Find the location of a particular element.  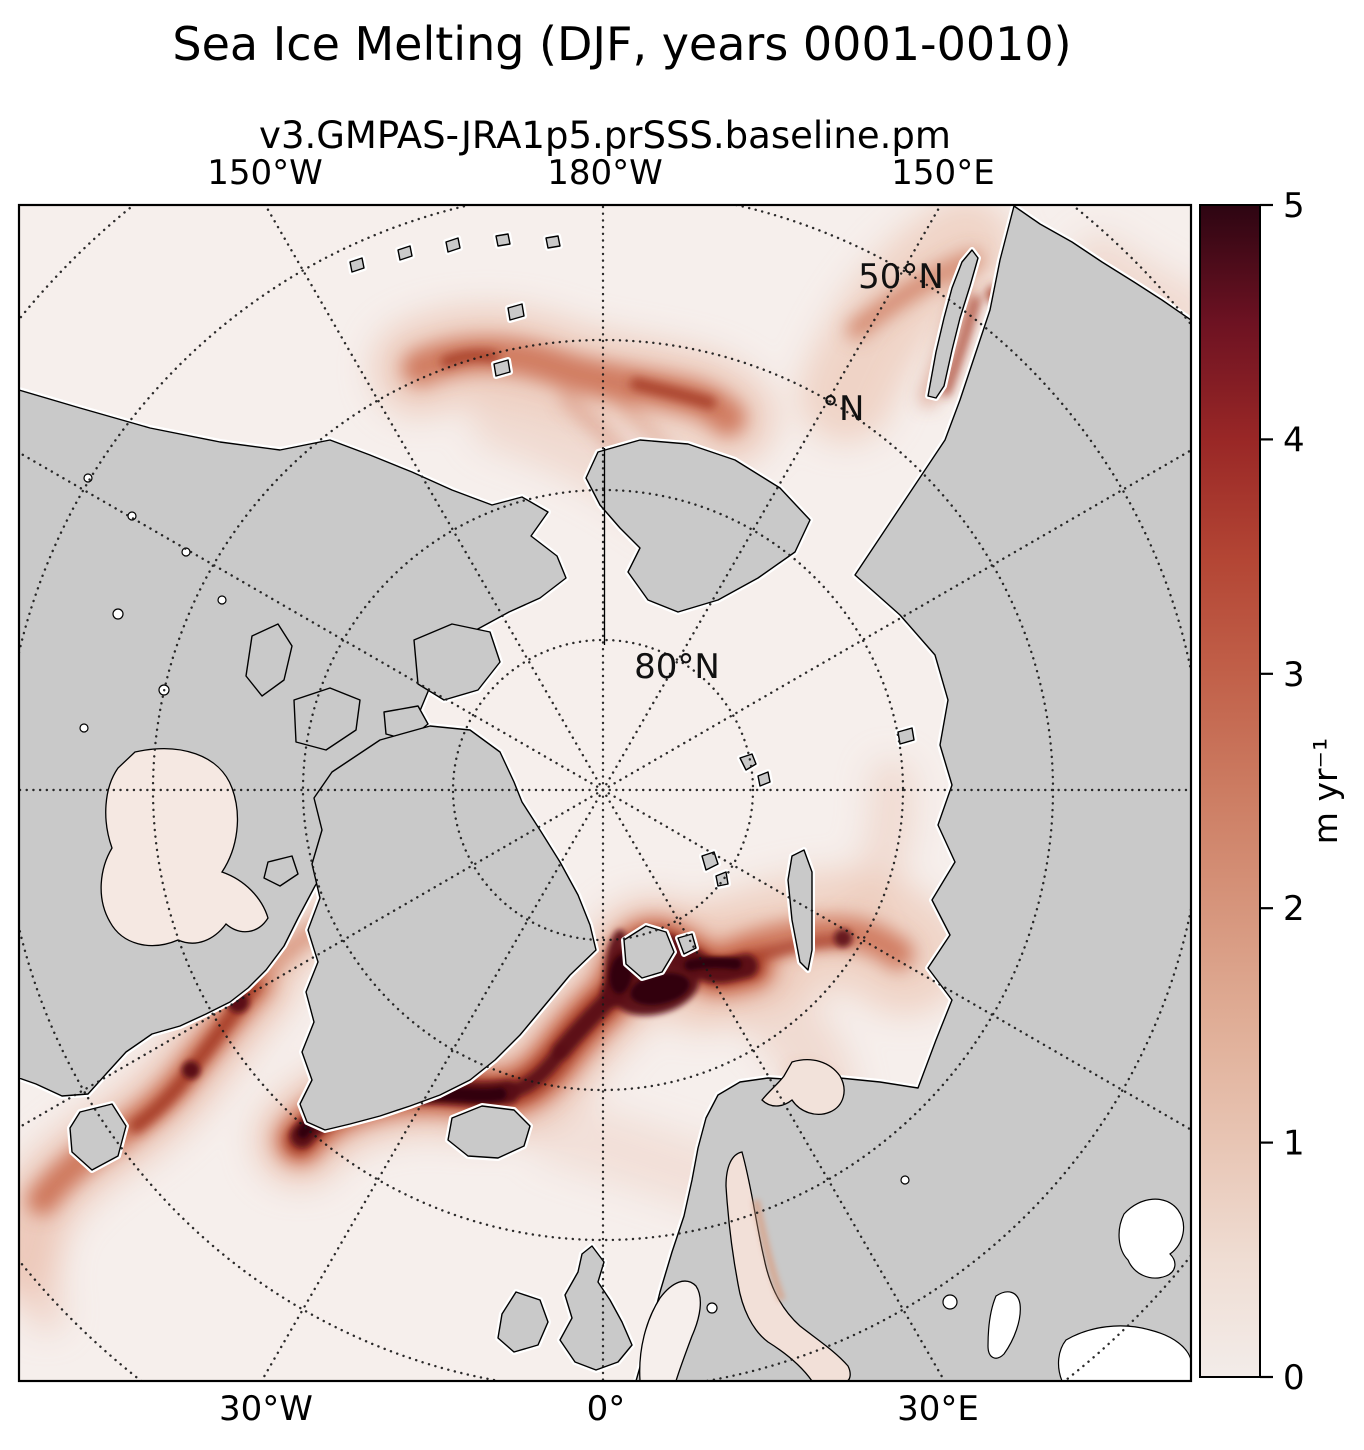

colorbar-unit-label: m yr⁻¹ is located at coordinates (1325, 791).